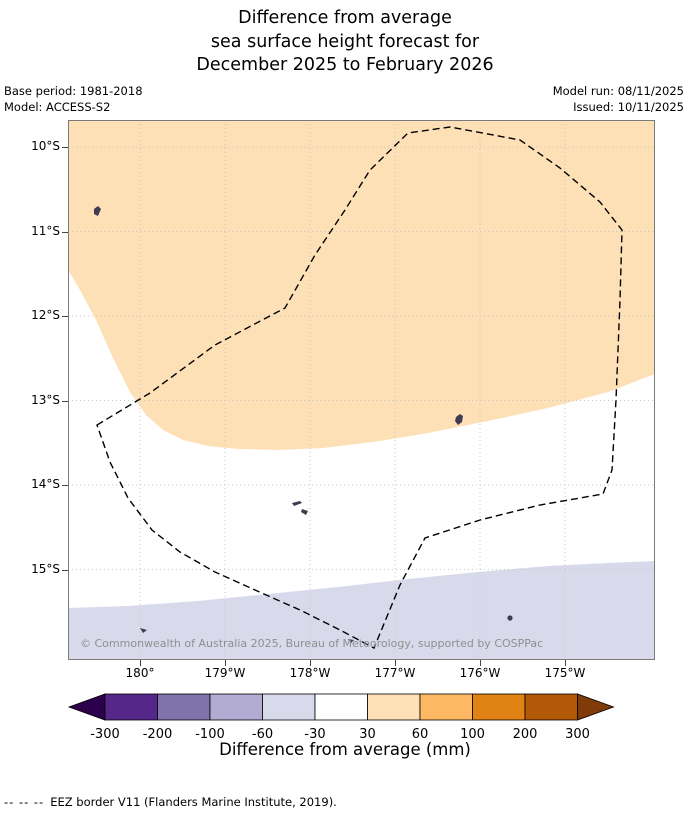  Describe the element at coordinates (45, 568) in the screenshot. I see `y-axis-tick-label: 15°S` at that location.